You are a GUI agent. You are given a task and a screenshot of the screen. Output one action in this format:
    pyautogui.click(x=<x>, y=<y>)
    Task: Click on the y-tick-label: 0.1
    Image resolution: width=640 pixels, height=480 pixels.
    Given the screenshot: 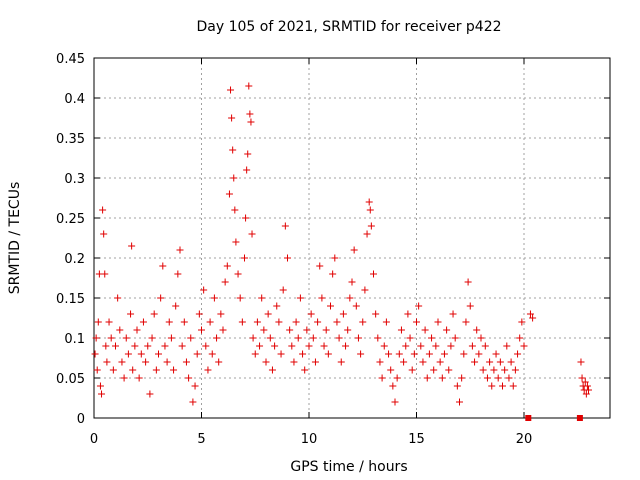 What is the action you would take?
    pyautogui.click(x=74, y=339)
    